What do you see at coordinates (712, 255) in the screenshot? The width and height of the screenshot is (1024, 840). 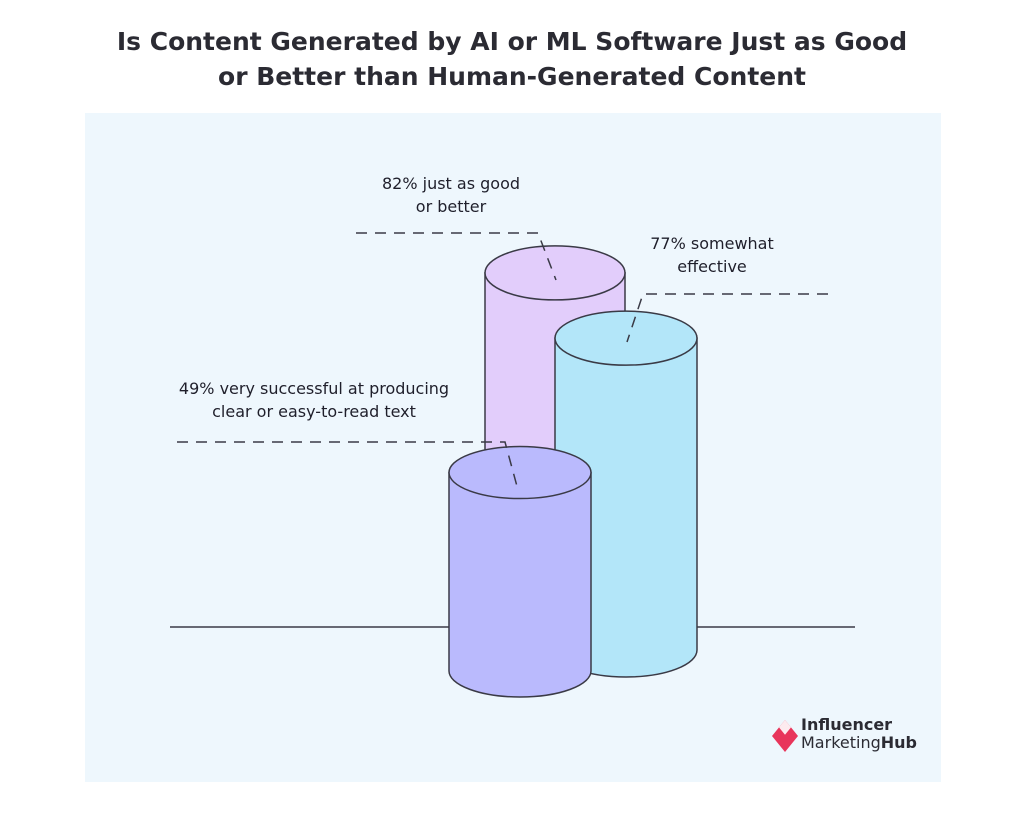 I see `annotation-77: 77% somewhat effective` at bounding box center [712, 255].